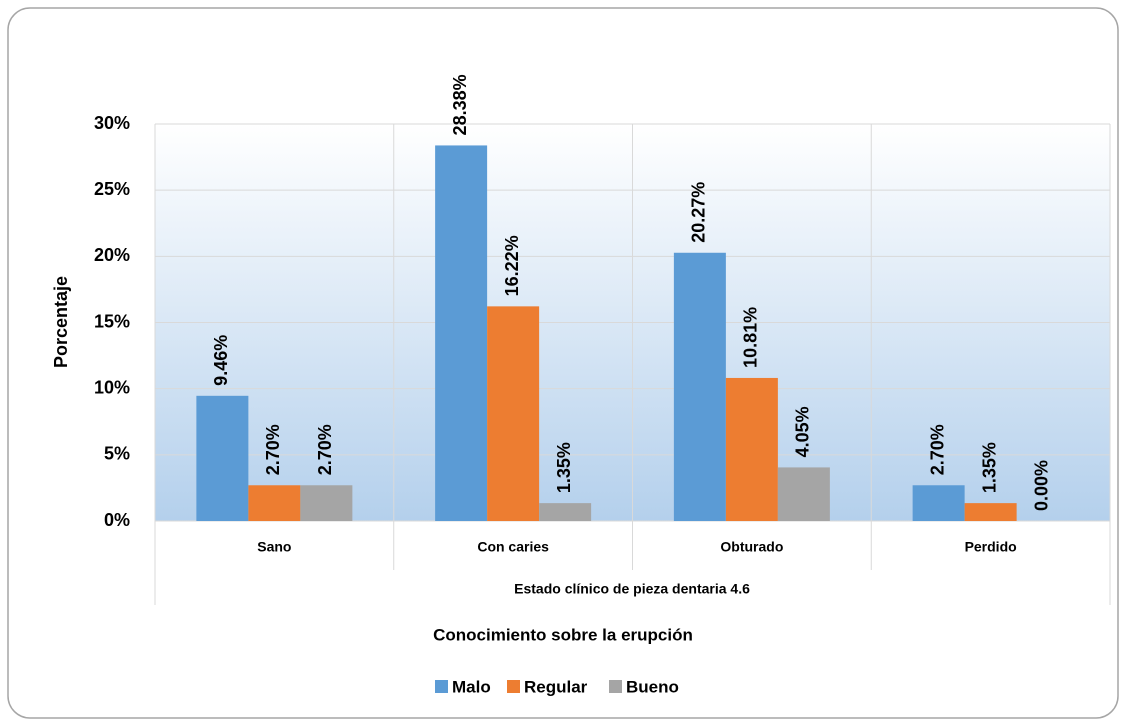 The height and width of the screenshot is (726, 1126). Describe the element at coordinates (61, 322) in the screenshot. I see `y-axis-title: Porcentaje` at that location.